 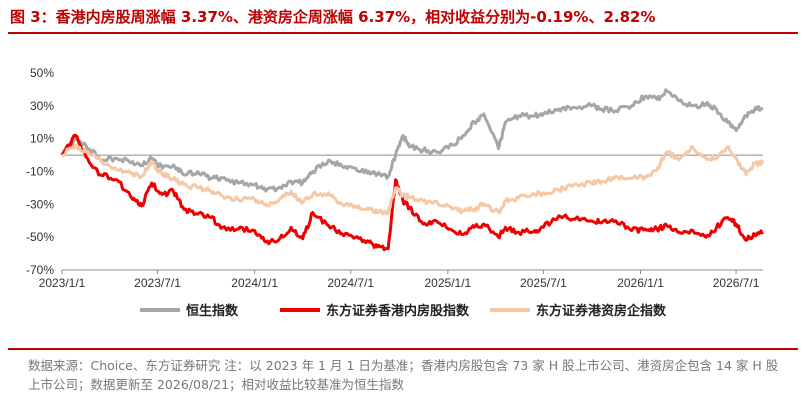 I want to click on legend-label-2: 东方证券香港内房股指数, so click(x=398, y=311).